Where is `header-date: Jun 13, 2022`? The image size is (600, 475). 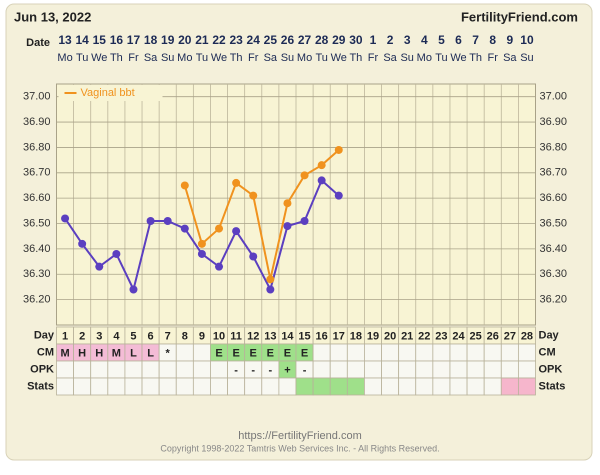 header-date: Jun 13, 2022 is located at coordinates (52, 16).